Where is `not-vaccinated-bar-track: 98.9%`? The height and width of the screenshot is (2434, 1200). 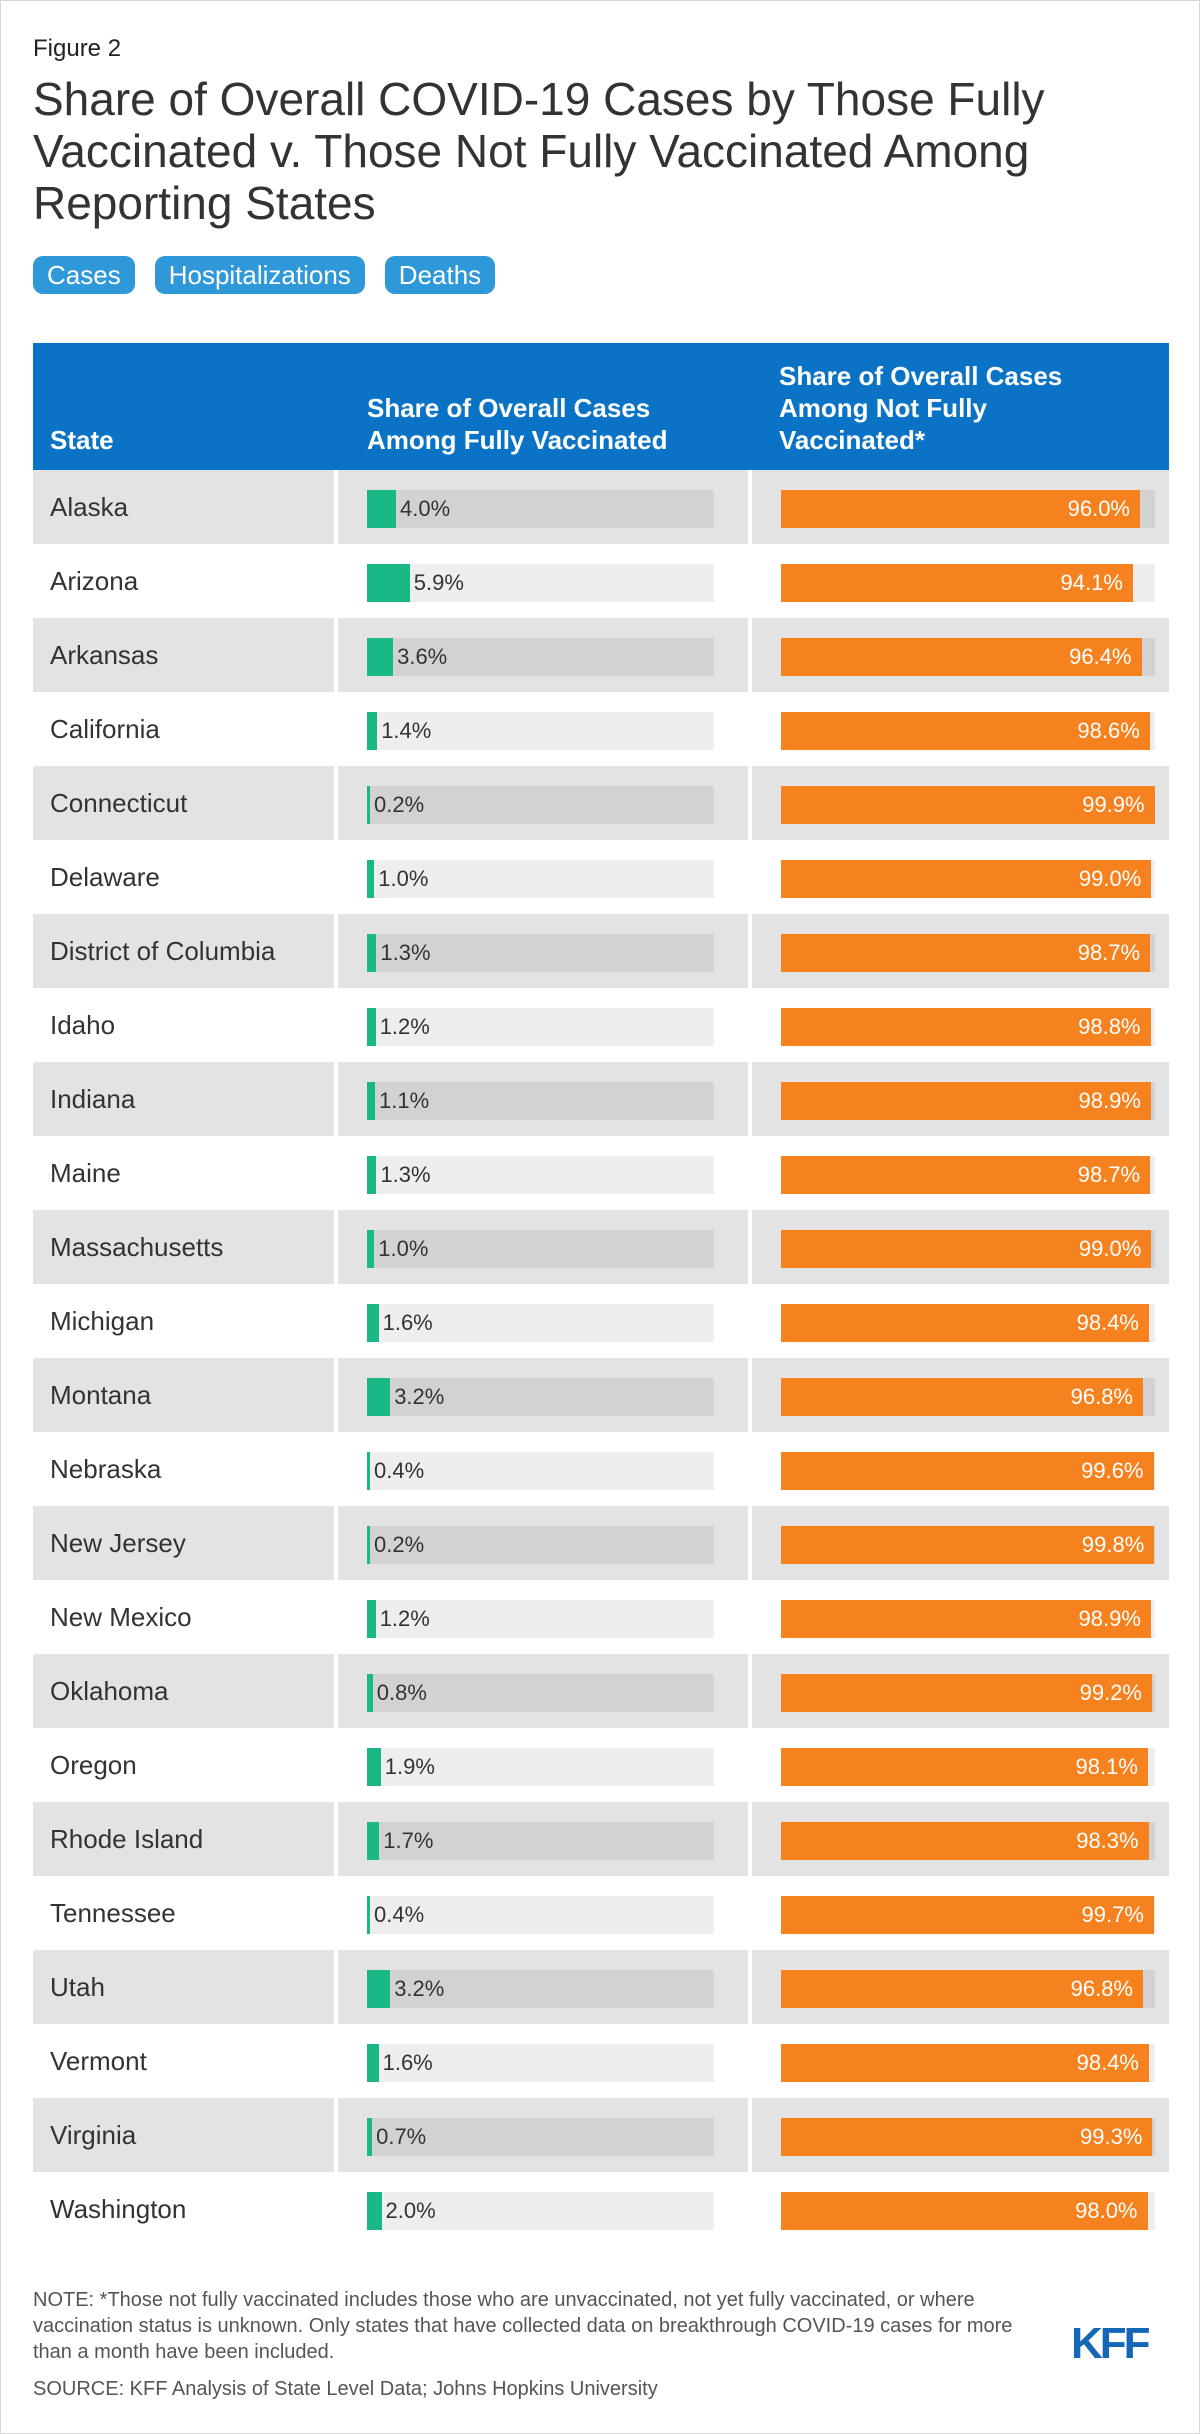
not-vaccinated-bar-track: 98.9% is located at coordinates (968, 1101).